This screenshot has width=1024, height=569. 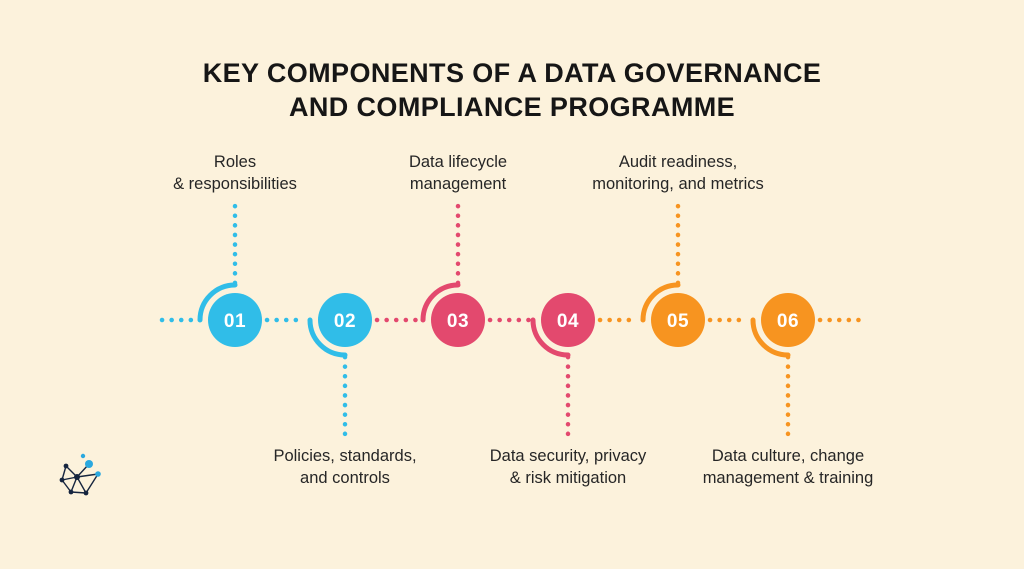 I want to click on node-label-03-line2: management, so click(x=458, y=183).